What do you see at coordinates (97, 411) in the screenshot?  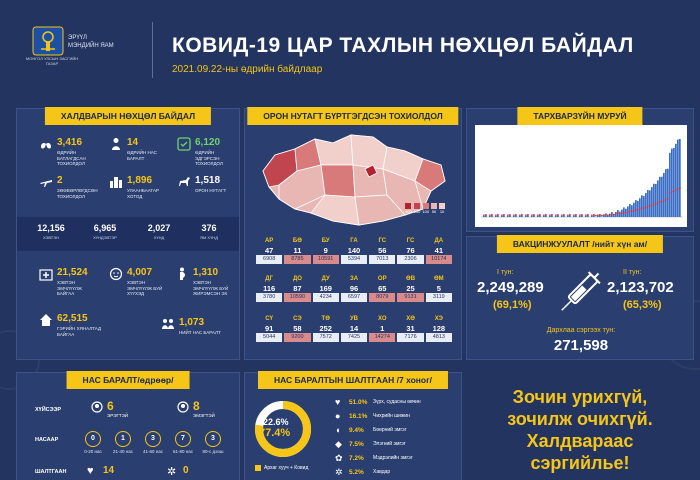 I see `male-icon` at bounding box center [97, 411].